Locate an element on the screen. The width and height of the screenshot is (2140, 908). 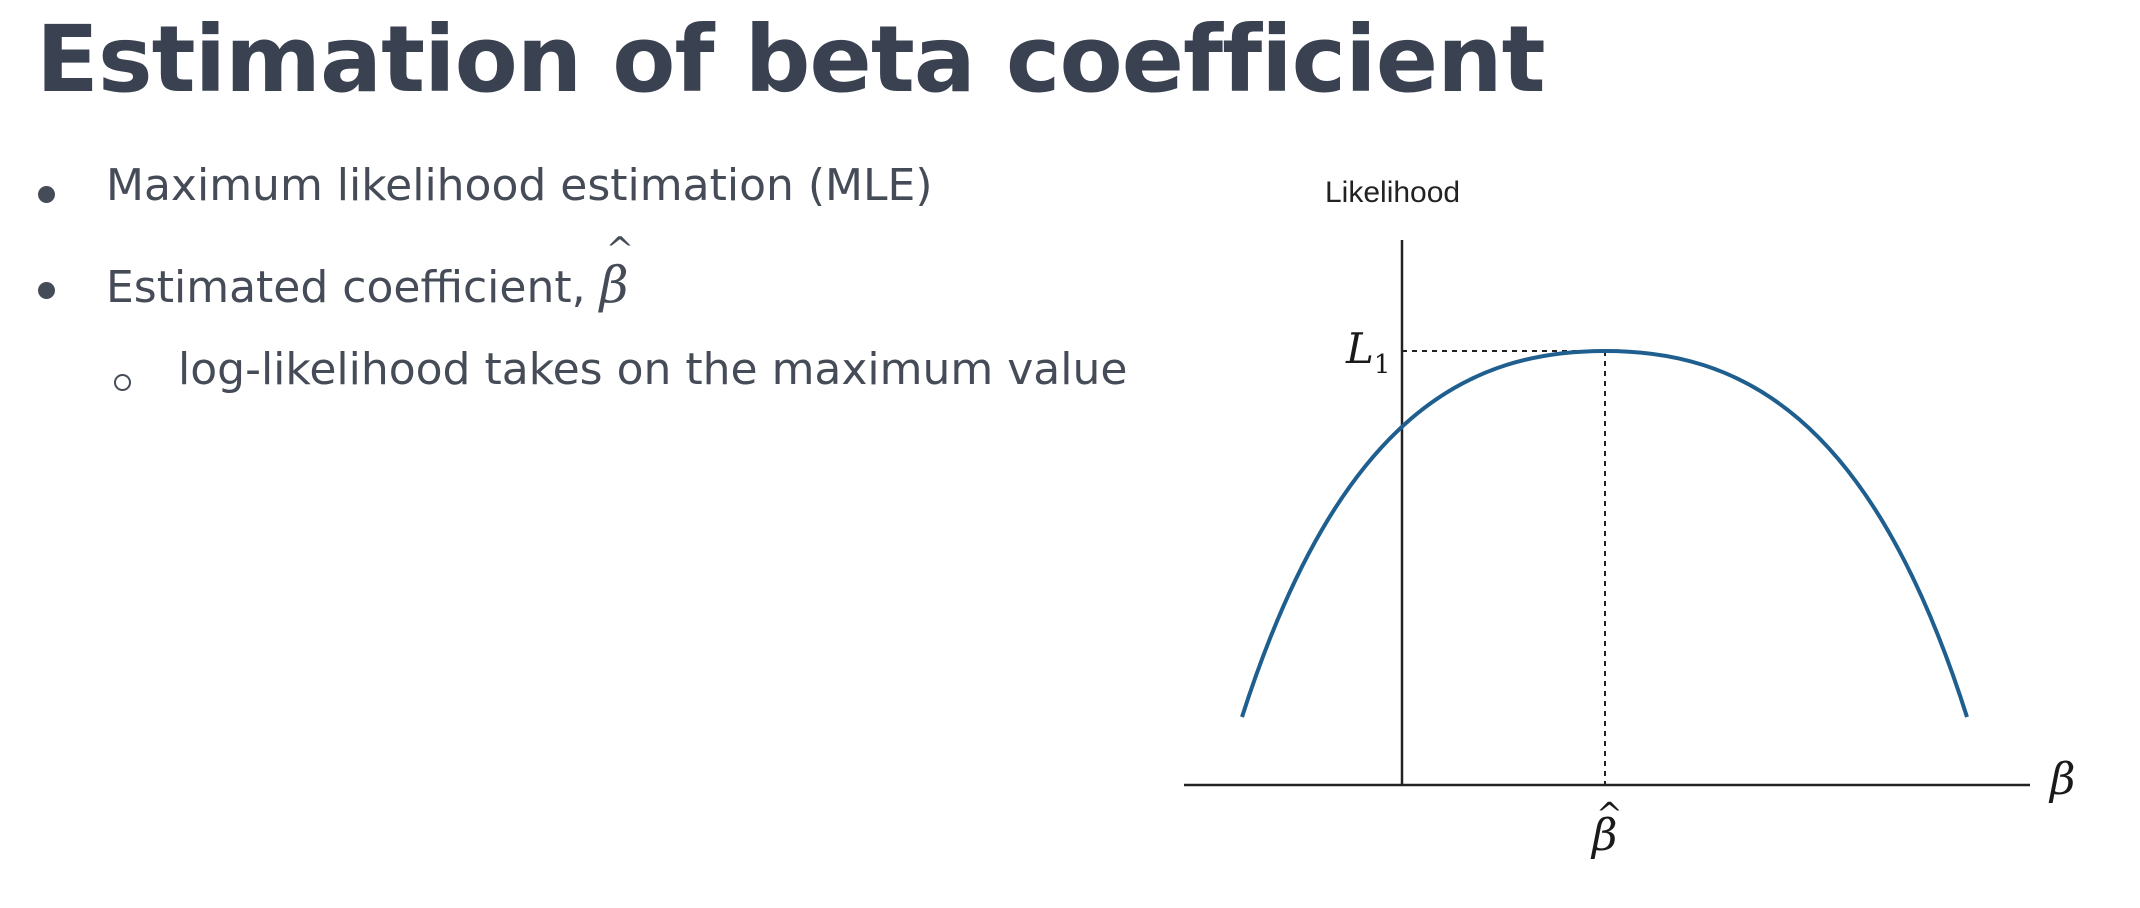
beta-hat-symbol: β ^ is located at coordinates (617, 272).